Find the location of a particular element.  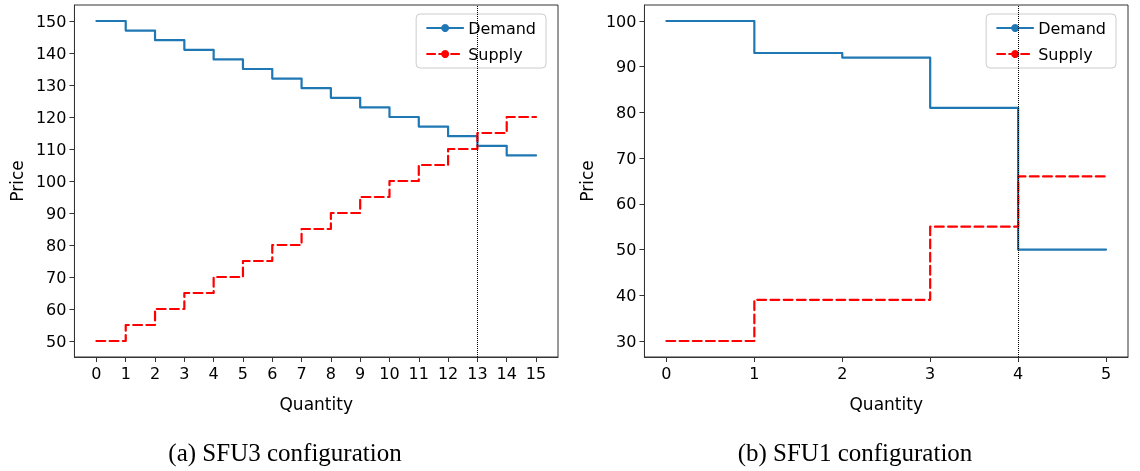

y-tick-label: 140 is located at coordinates (51, 53).